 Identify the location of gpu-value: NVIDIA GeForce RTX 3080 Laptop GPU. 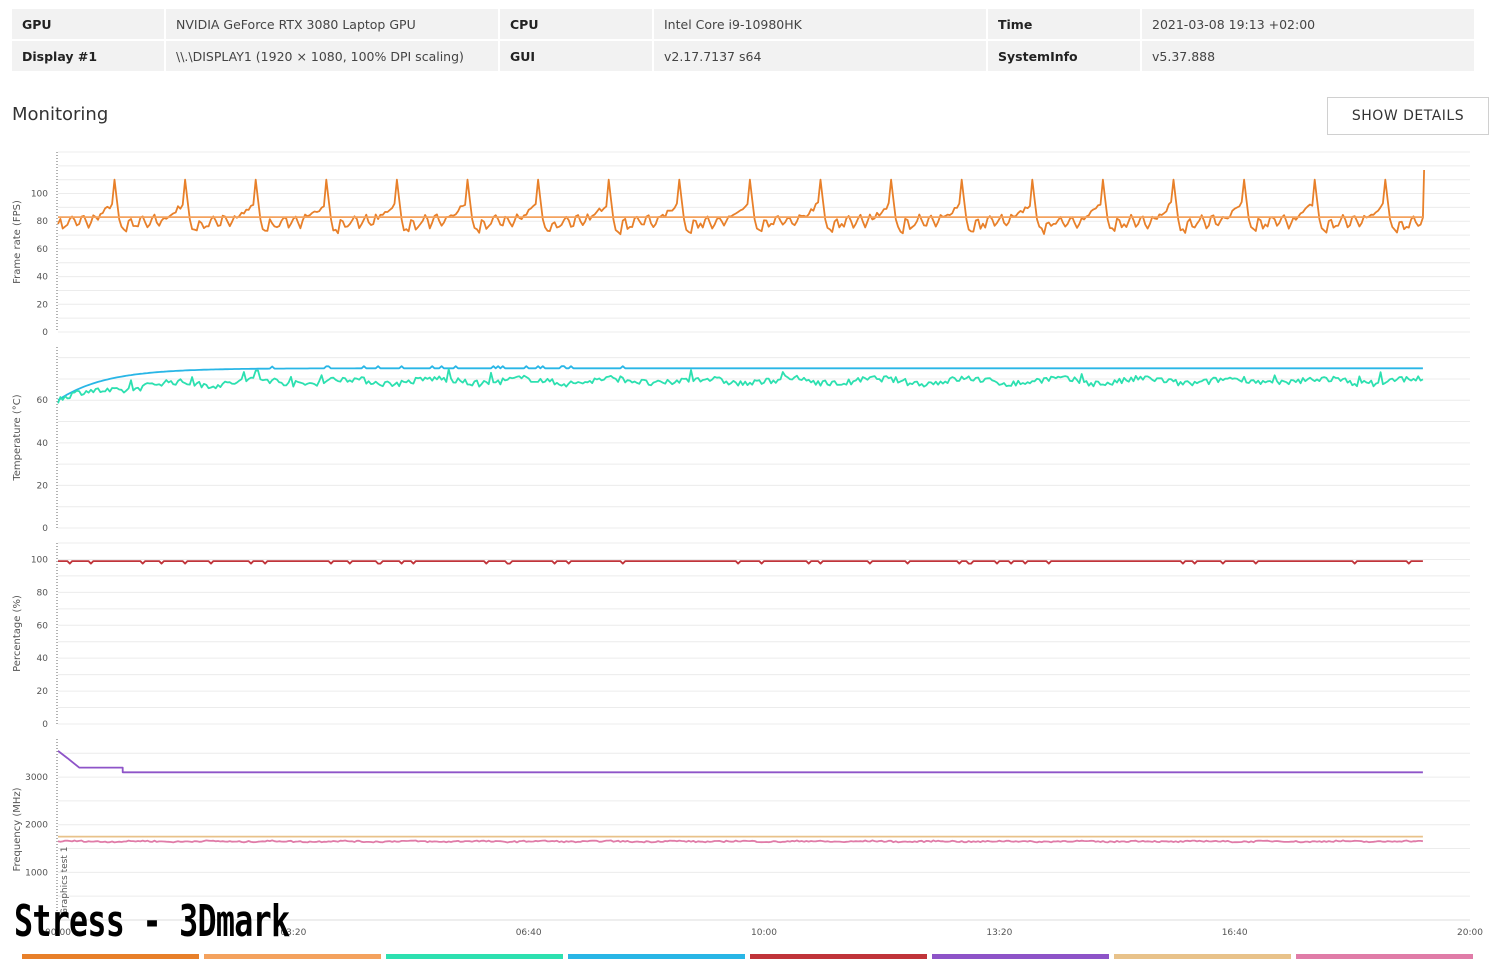
(332, 24).